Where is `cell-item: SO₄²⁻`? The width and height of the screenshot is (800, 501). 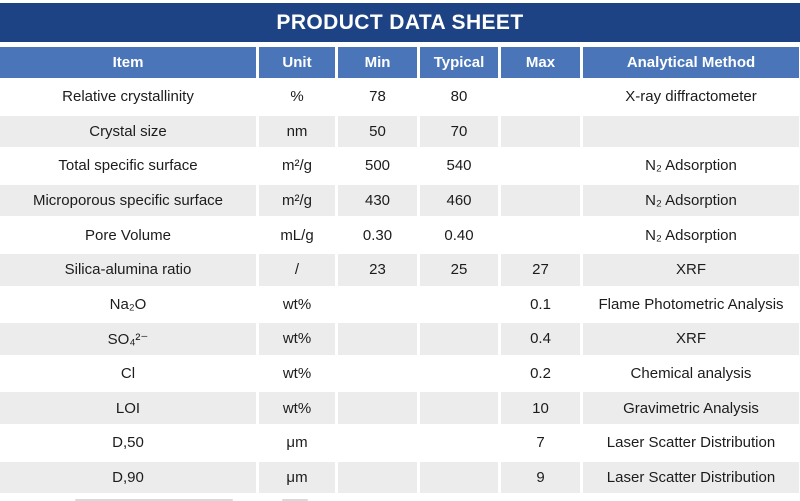 cell-item: SO₄²⁻ is located at coordinates (128, 339).